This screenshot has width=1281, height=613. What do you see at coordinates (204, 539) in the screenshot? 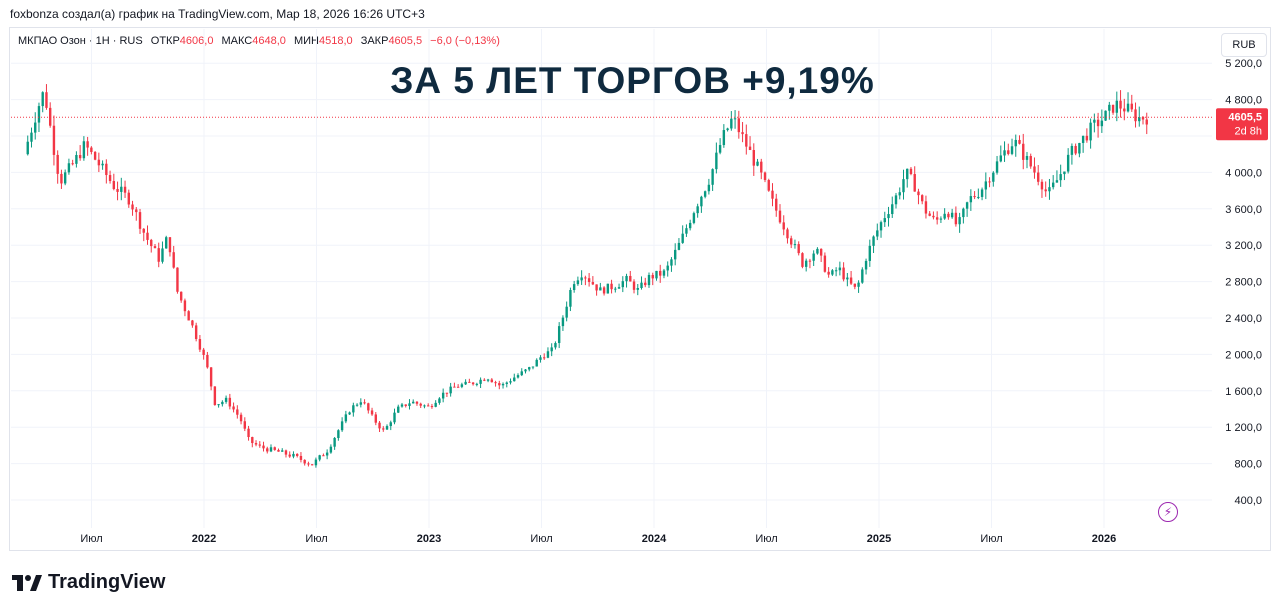
I see `x-tick-label: 2022` at bounding box center [204, 539].